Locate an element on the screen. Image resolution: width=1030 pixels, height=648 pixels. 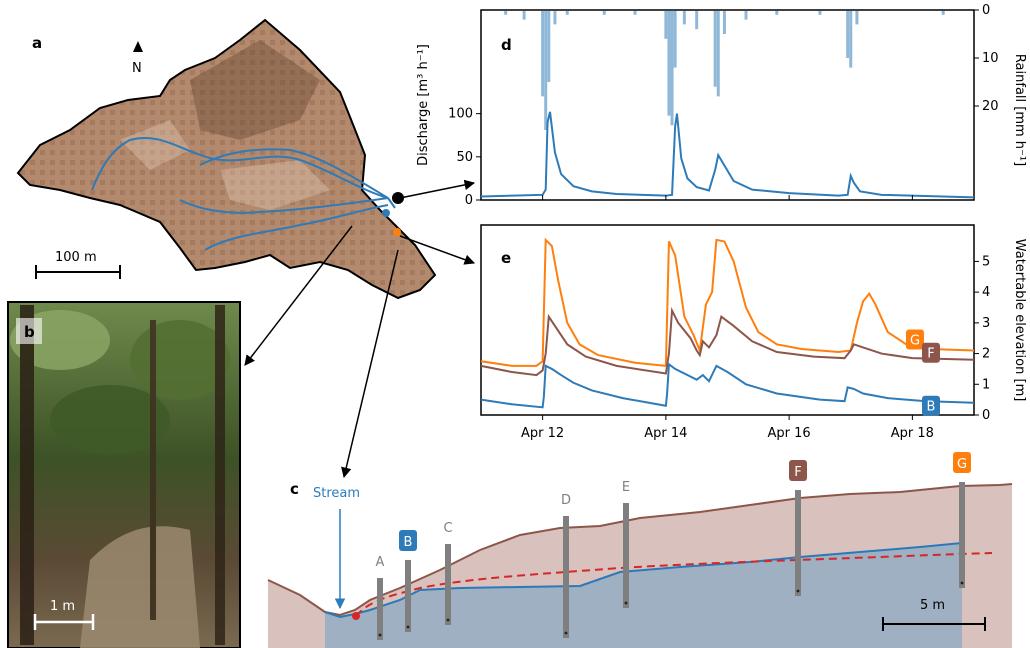
panel-label-b-bg is located at coordinates (29, 331).